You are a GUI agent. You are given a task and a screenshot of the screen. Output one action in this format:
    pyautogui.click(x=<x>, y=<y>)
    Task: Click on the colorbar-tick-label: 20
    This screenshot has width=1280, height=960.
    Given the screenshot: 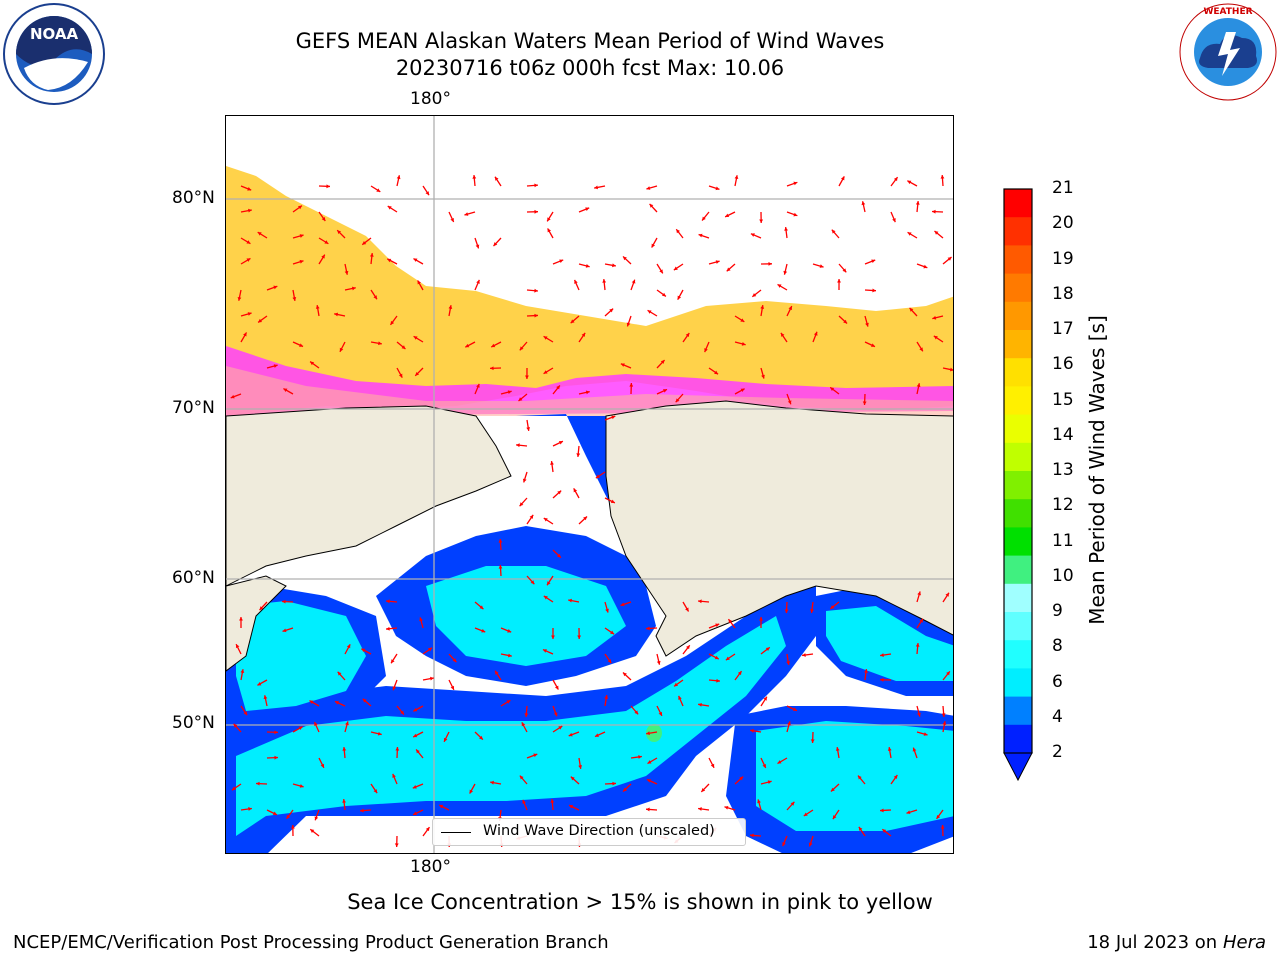 What is the action you would take?
    pyautogui.click(x=1063, y=223)
    